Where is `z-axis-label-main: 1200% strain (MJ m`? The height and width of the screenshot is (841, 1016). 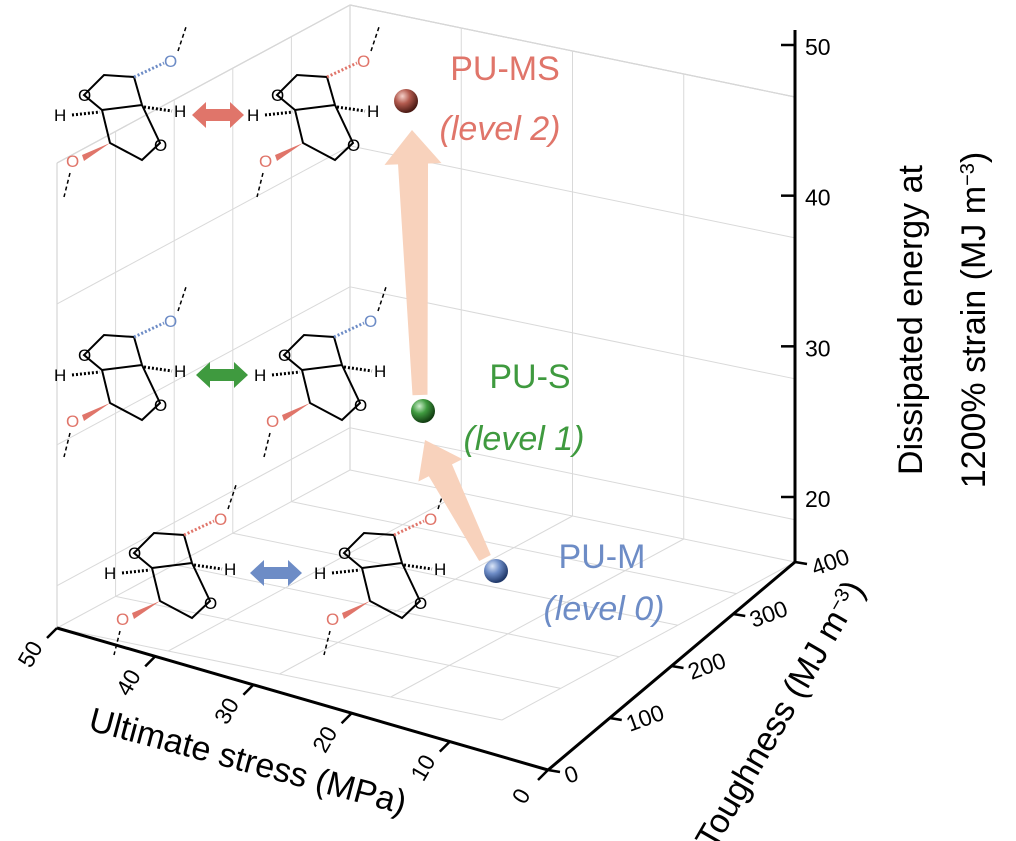 z-axis-label-main: 1200% strain (MJ m is located at coordinates (974, 337).